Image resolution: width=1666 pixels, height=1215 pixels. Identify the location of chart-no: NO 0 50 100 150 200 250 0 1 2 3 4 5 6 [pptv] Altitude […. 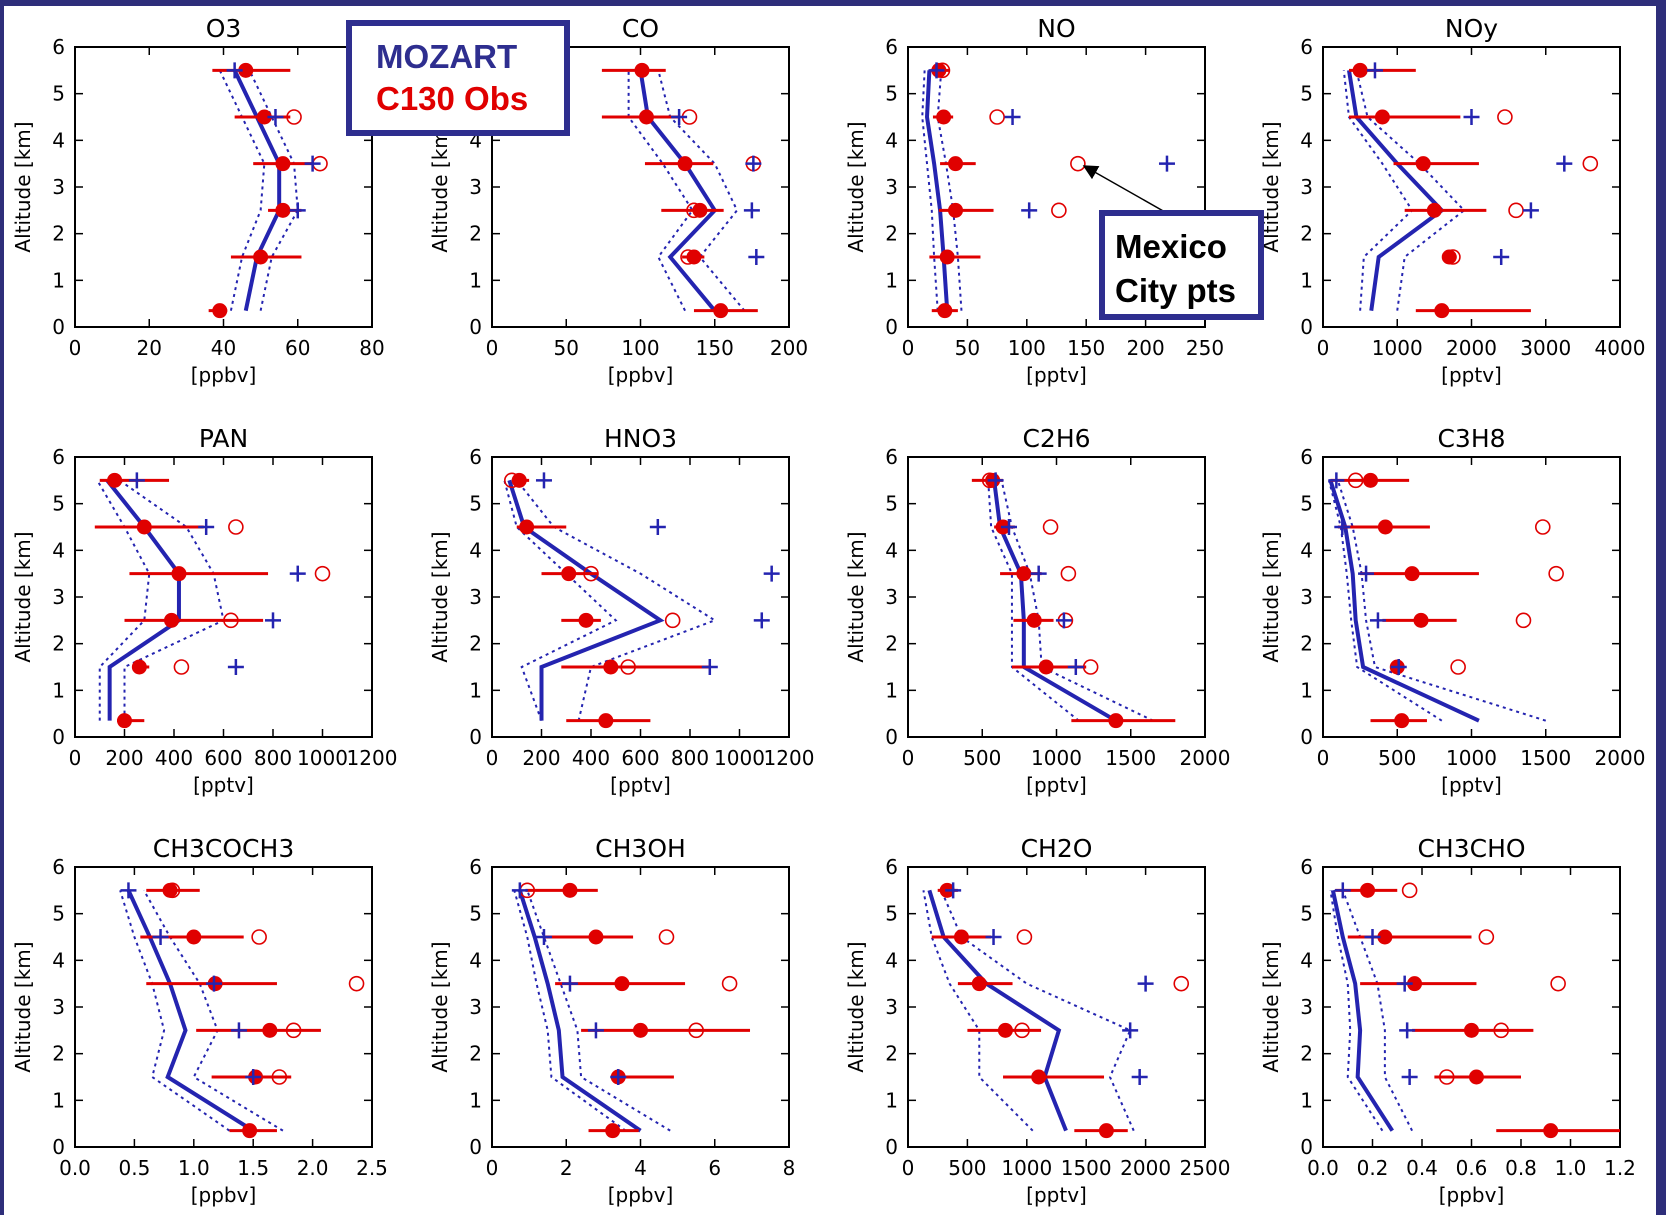
(1034, 200).